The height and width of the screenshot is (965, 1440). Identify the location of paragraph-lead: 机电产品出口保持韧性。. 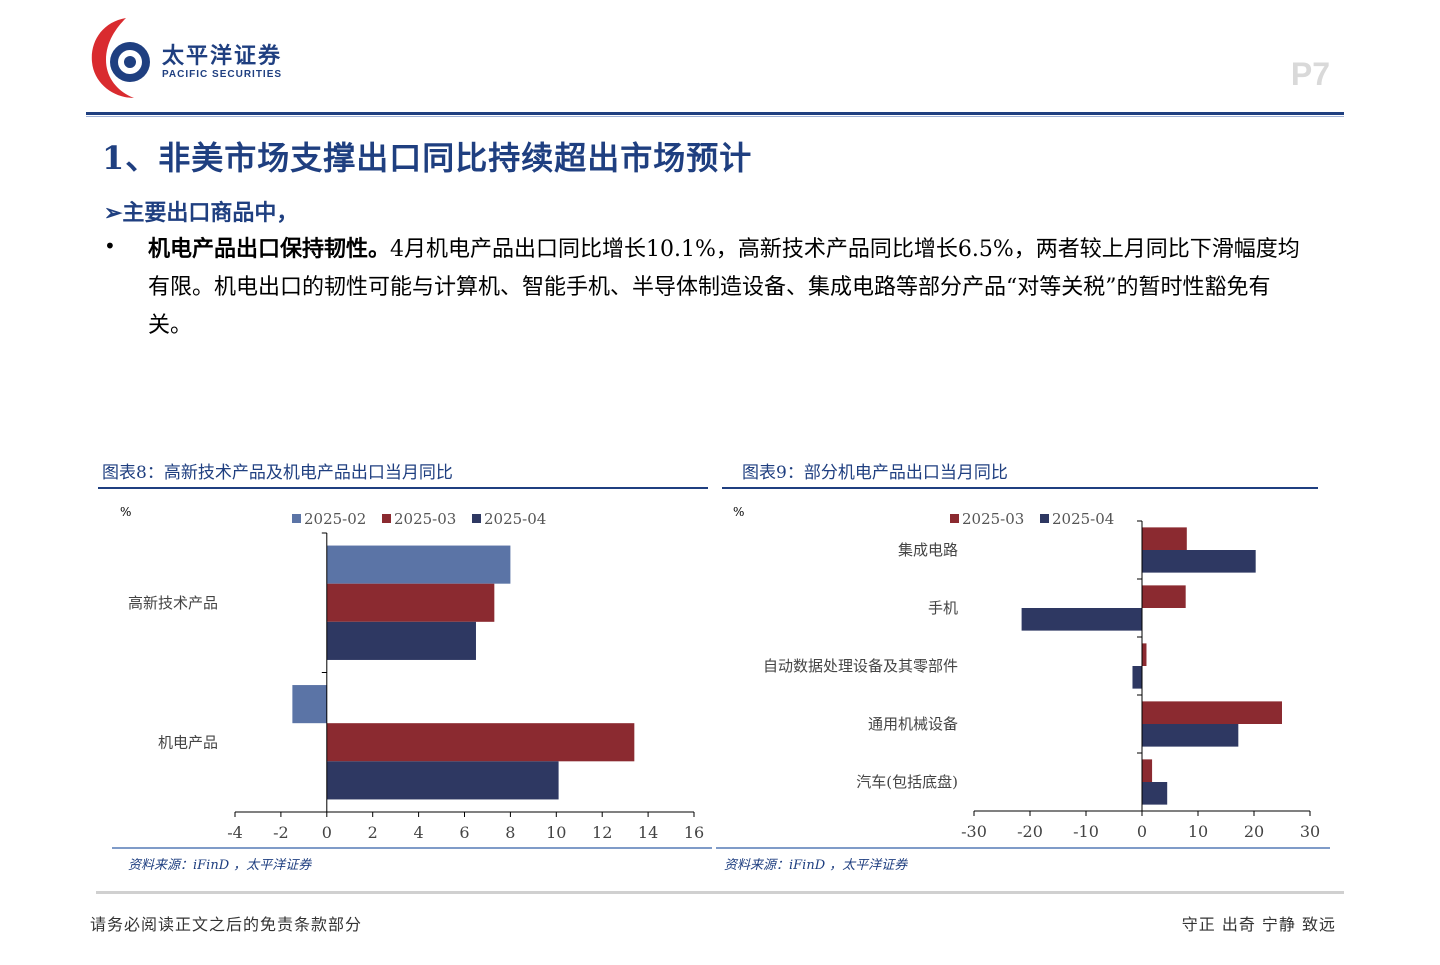
(269, 249).